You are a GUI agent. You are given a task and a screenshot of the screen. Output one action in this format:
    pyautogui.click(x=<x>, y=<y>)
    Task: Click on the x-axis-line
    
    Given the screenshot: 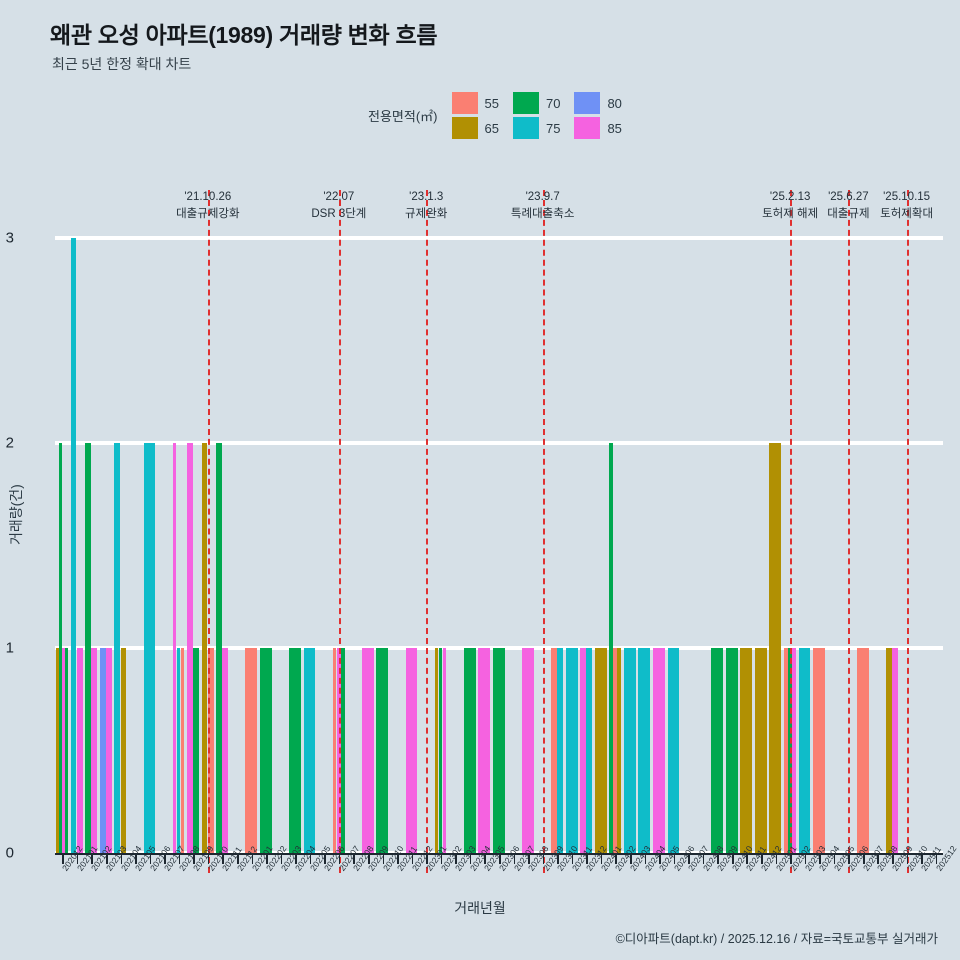 What is the action you would take?
    pyautogui.click(x=499, y=854)
    